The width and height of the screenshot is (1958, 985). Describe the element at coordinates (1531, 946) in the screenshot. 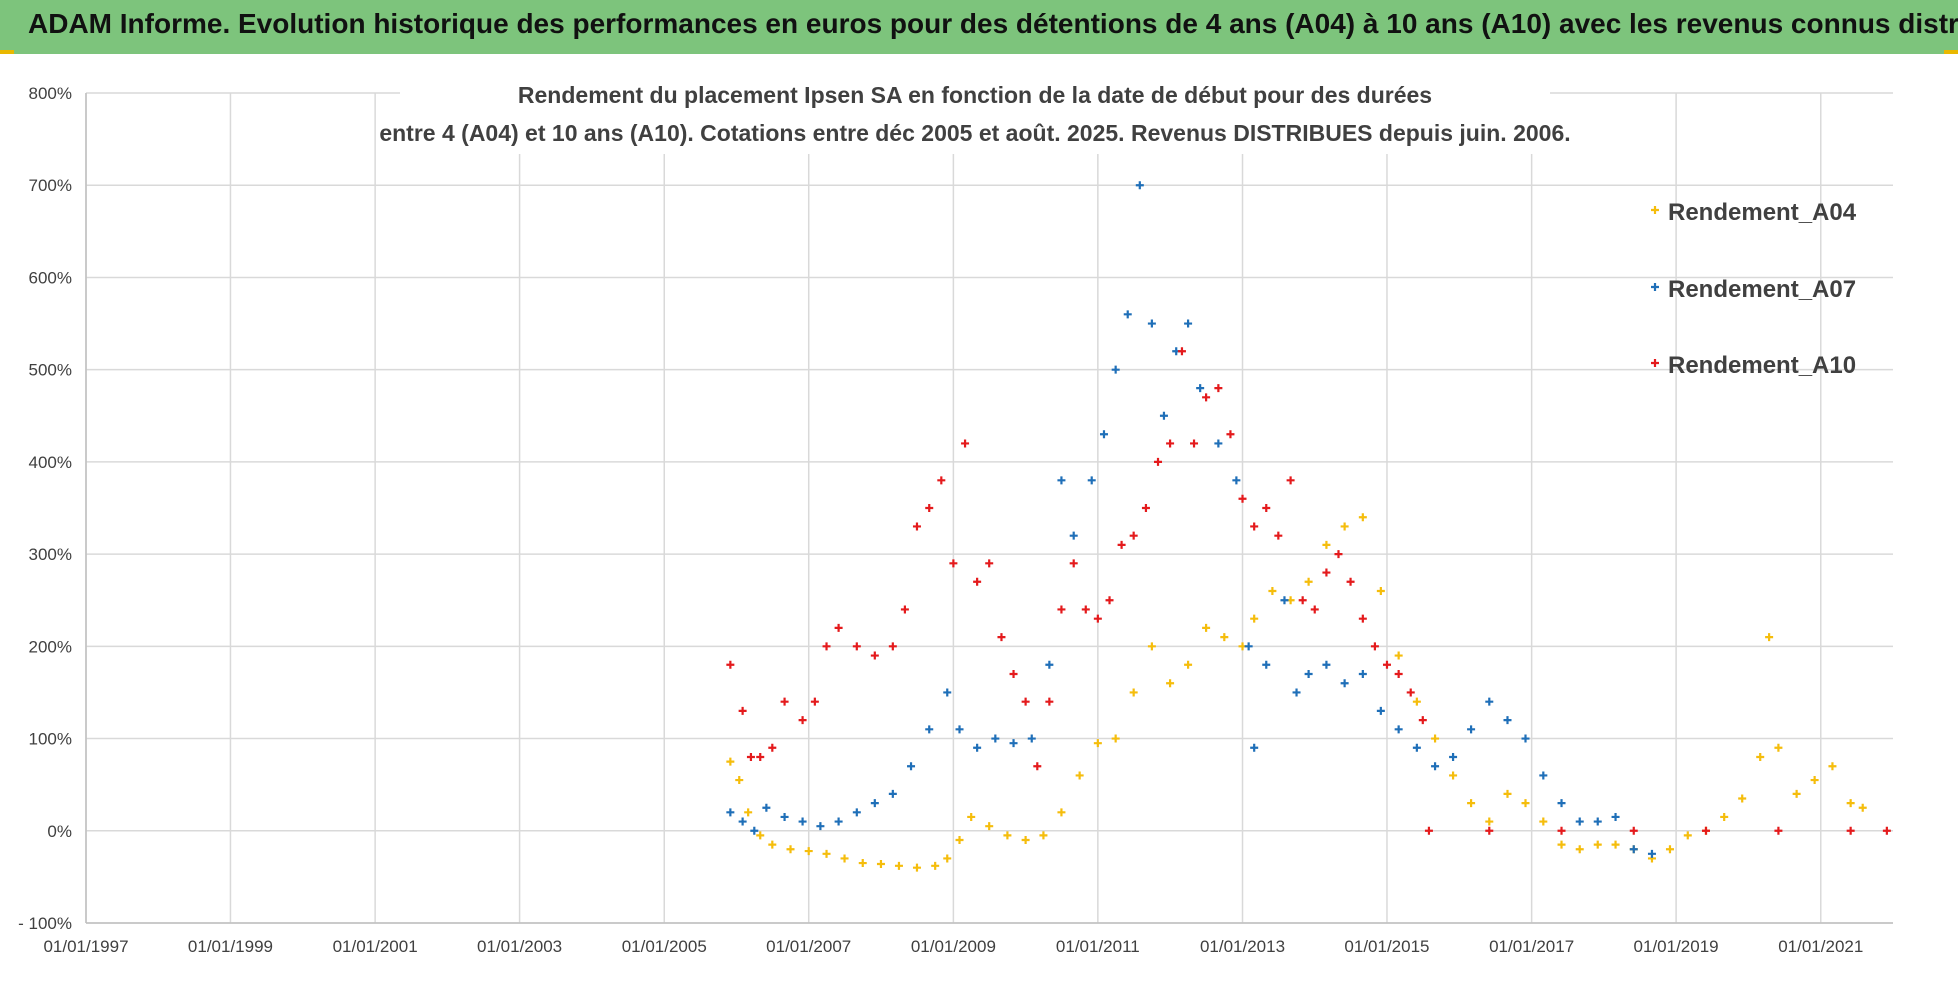

I see `x-tick-label: 01/01/2017` at that location.